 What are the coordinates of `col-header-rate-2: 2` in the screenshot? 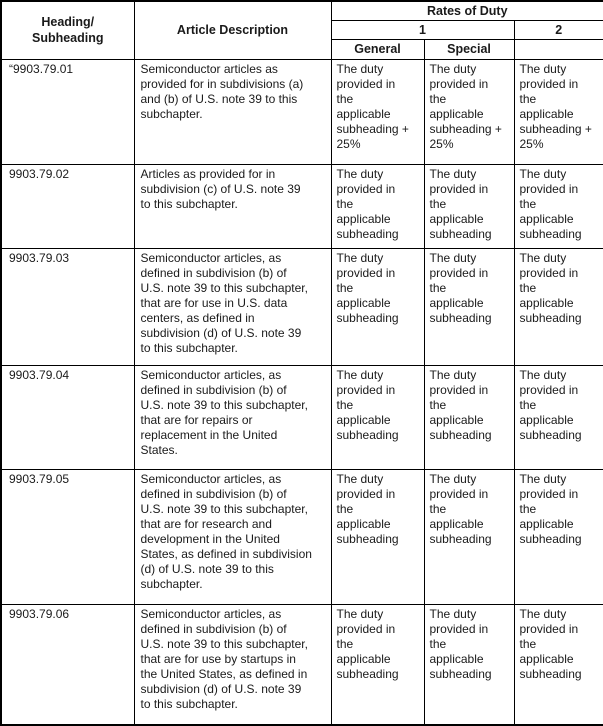 It's located at (558, 29).